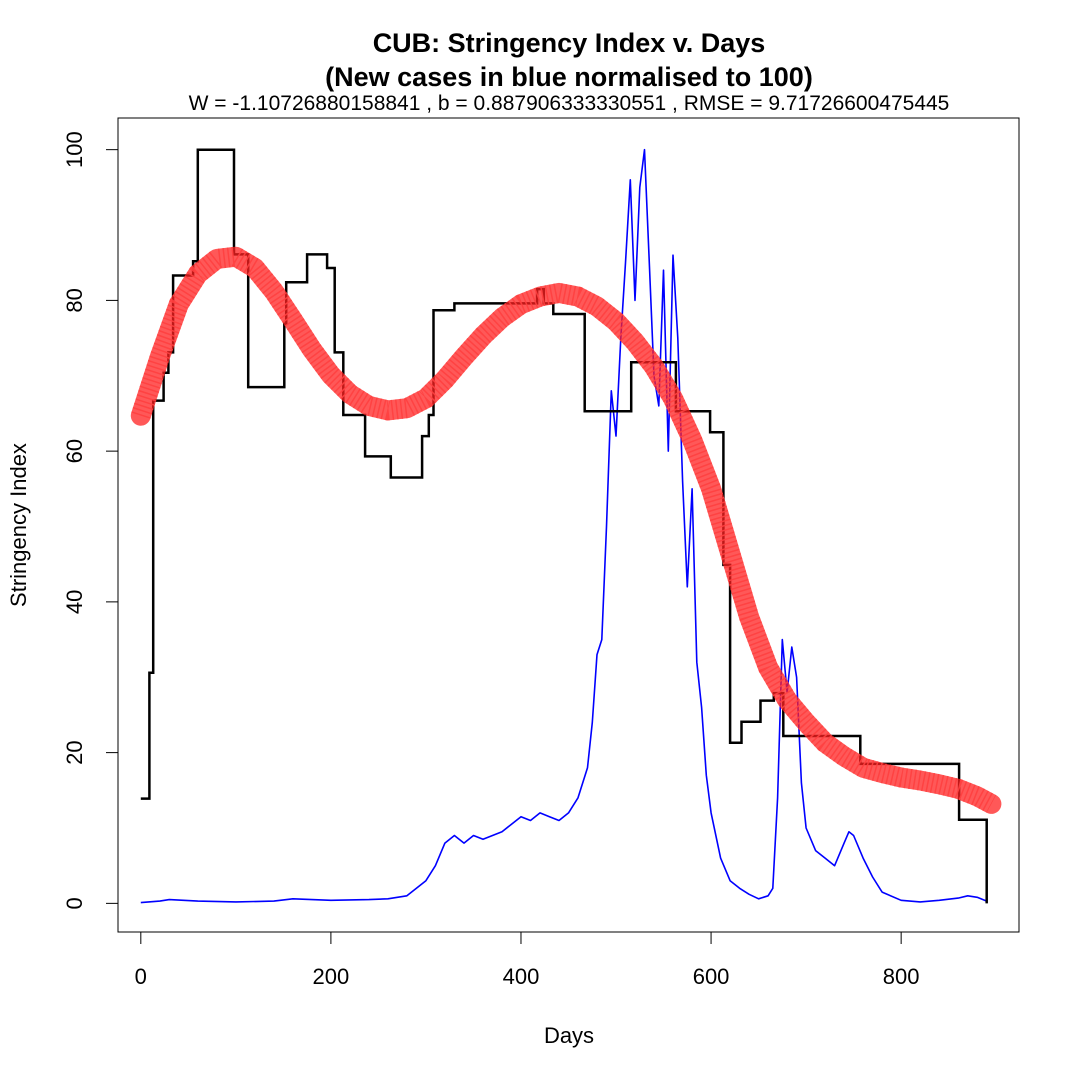 The height and width of the screenshot is (1085, 1080). What do you see at coordinates (74, 752) in the screenshot?
I see `y-tick-label: 20` at bounding box center [74, 752].